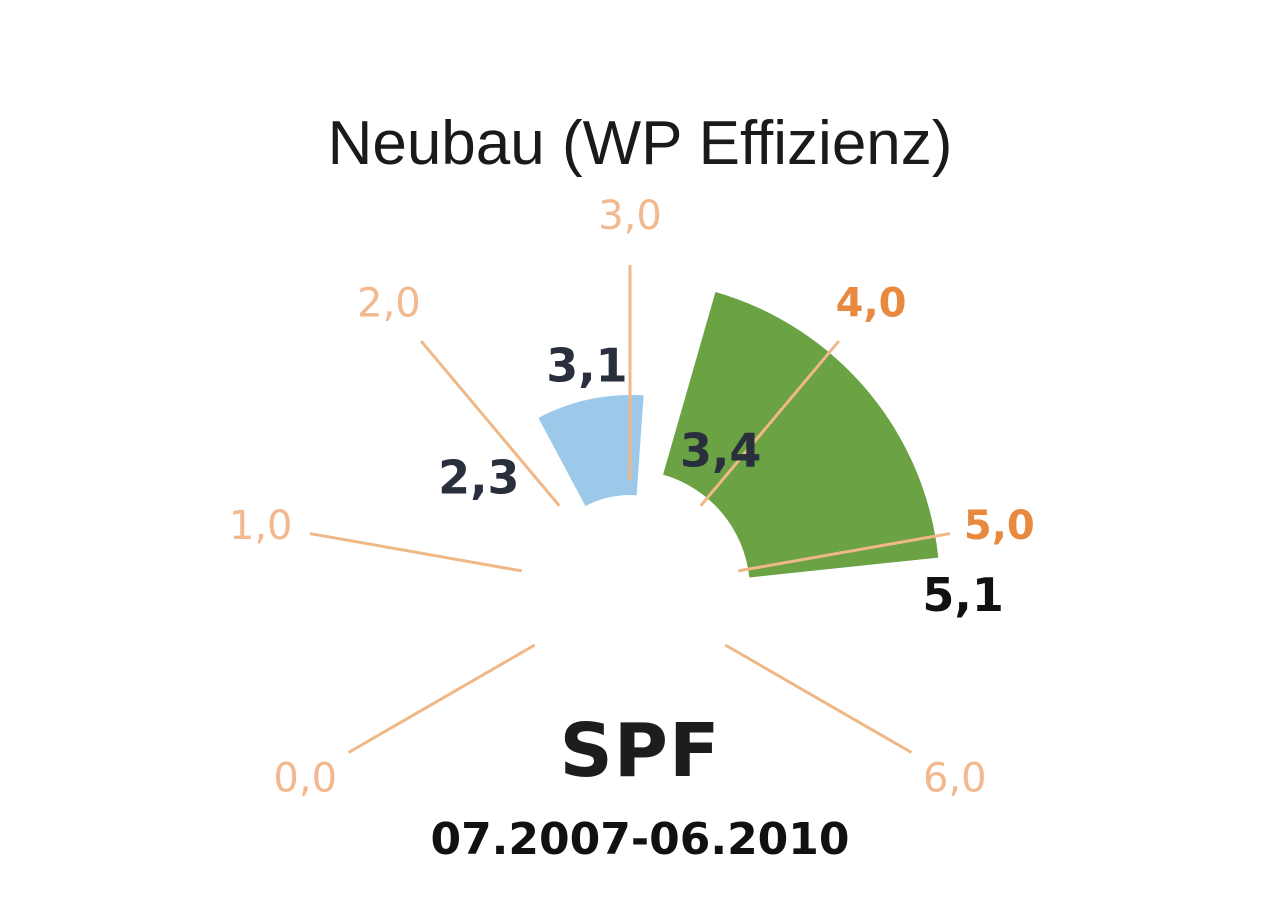 The width and height of the screenshot is (1280, 904). I want to click on gauge-value-label: 2,3, so click(479, 478).